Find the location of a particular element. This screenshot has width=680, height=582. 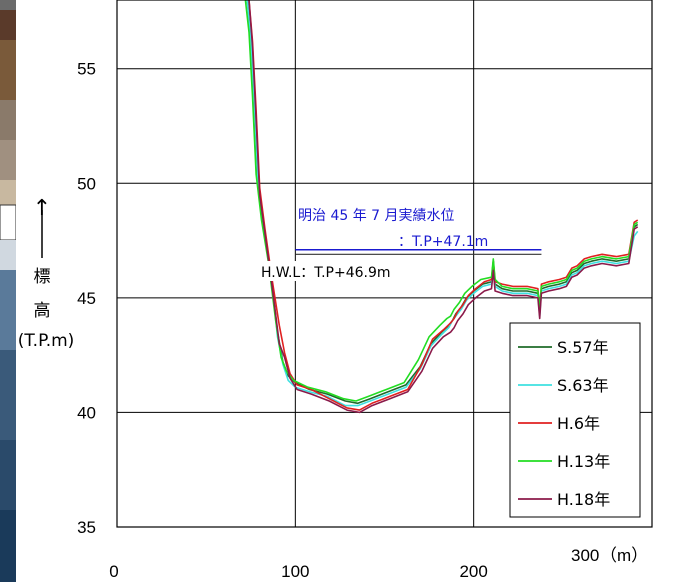

y-tick-labels: 35 40 45 50 55 is located at coordinates (86, 298).